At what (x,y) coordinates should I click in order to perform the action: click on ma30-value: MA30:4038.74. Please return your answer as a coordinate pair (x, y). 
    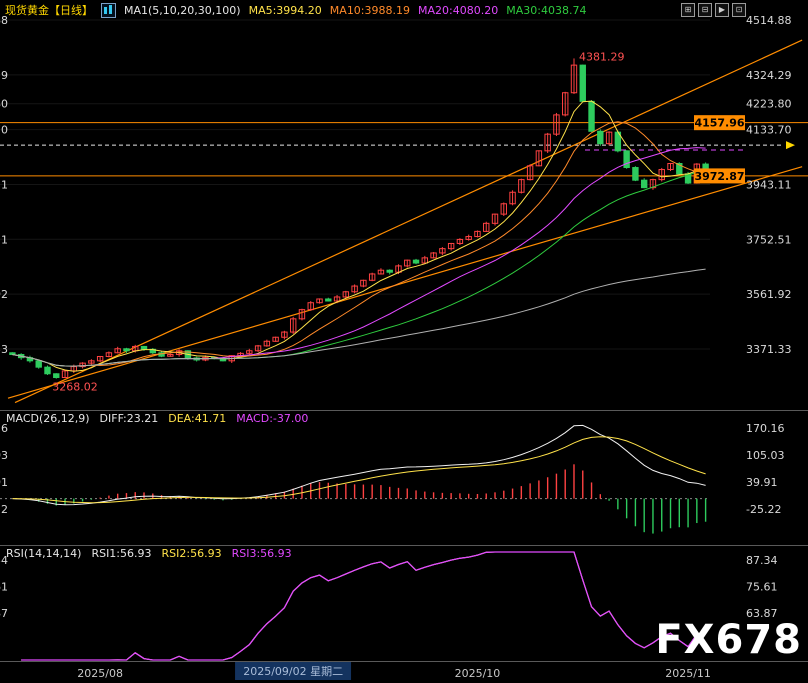
    Looking at the image, I should click on (546, 10).